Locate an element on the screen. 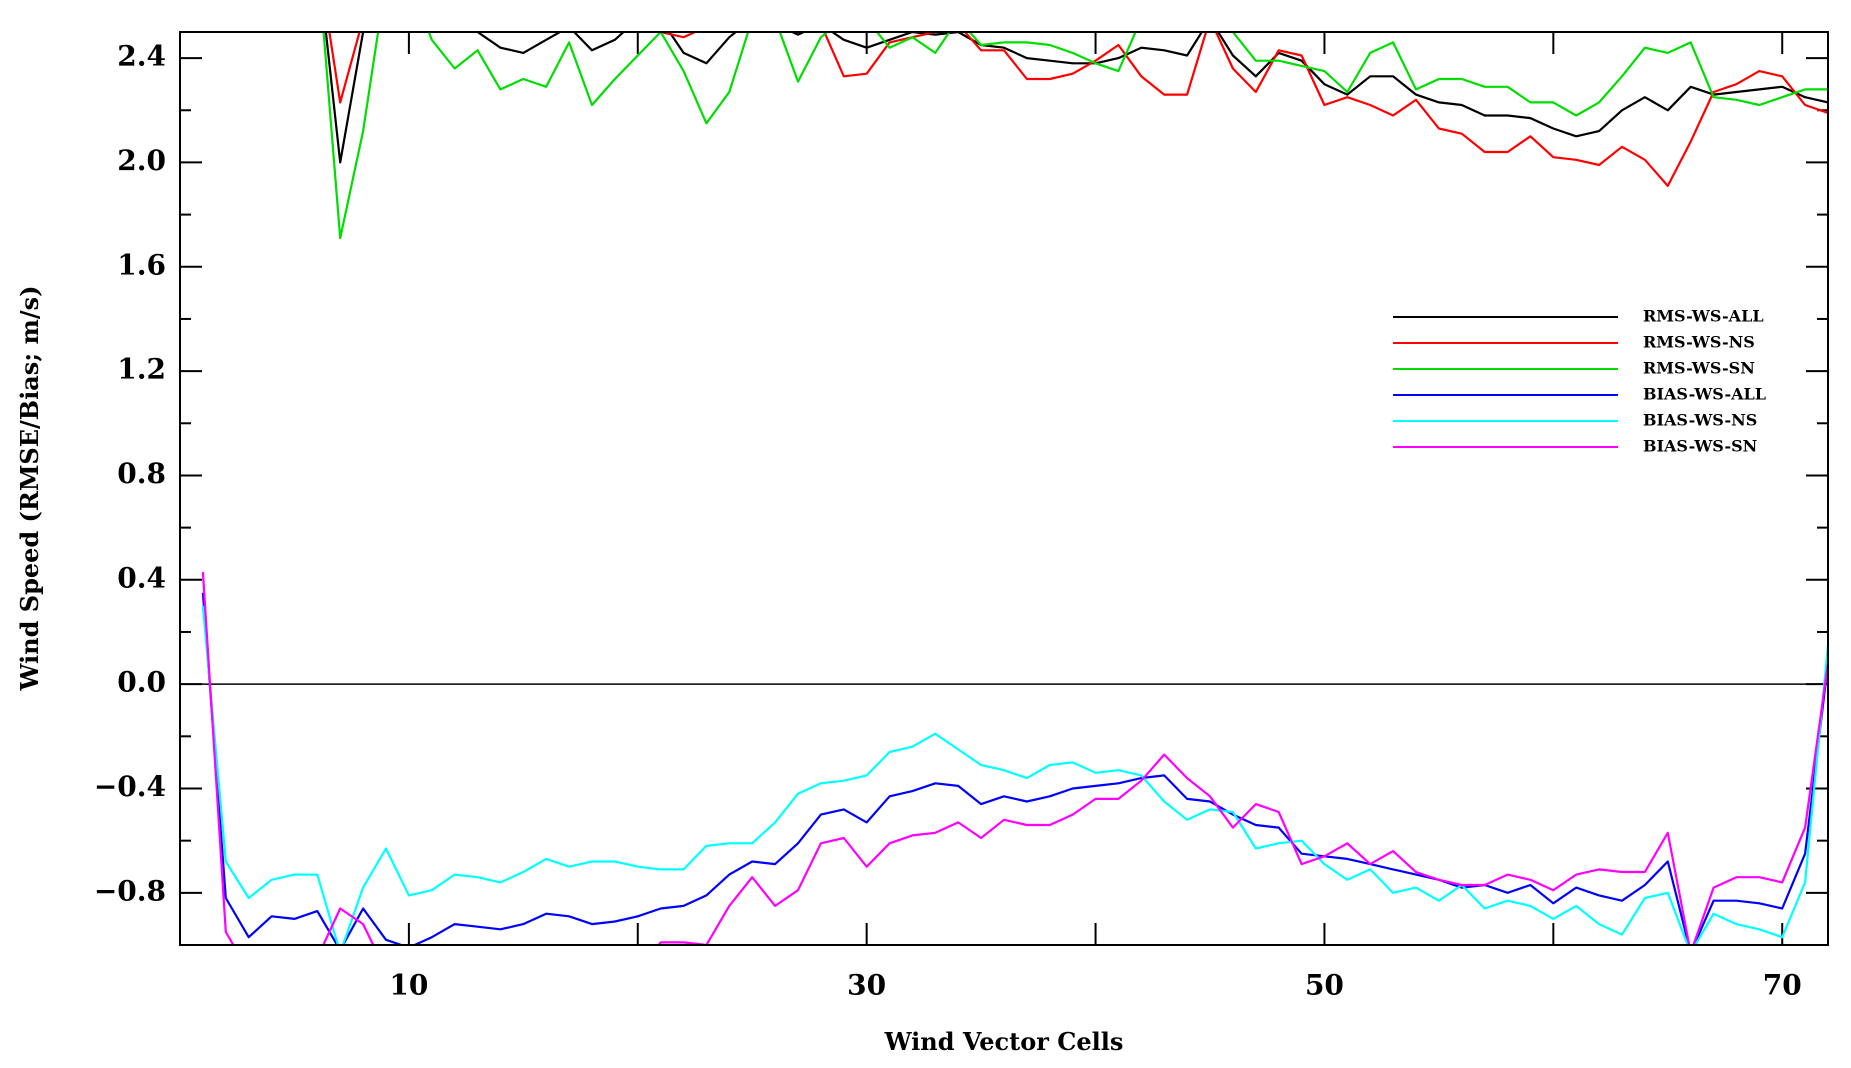 The width and height of the screenshot is (1851, 1068). y-tick-label: 2.4 is located at coordinates (141, 56).